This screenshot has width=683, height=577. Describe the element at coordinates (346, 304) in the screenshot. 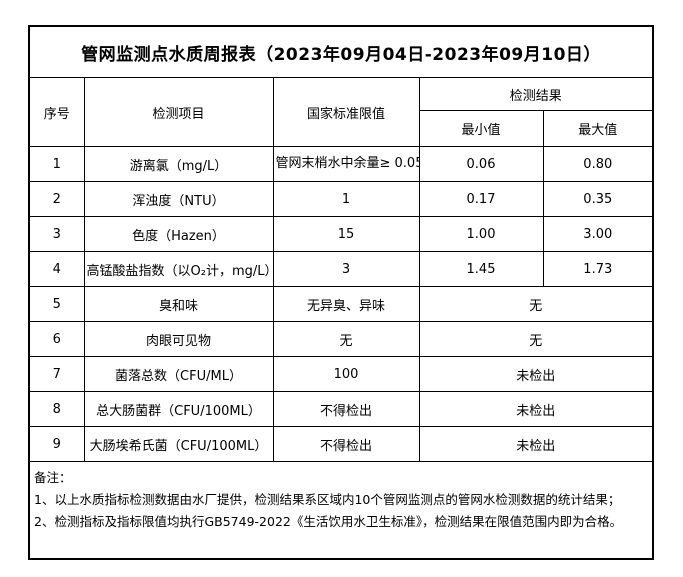

I see `cell-standard: 无异臭、异味` at that location.